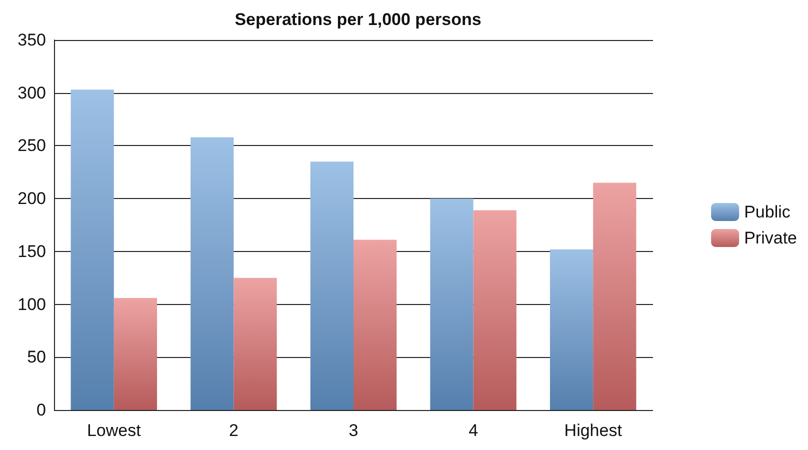 Image resolution: width=808 pixels, height=450 pixels. I want to click on x-tick-label: 2, so click(233, 430).